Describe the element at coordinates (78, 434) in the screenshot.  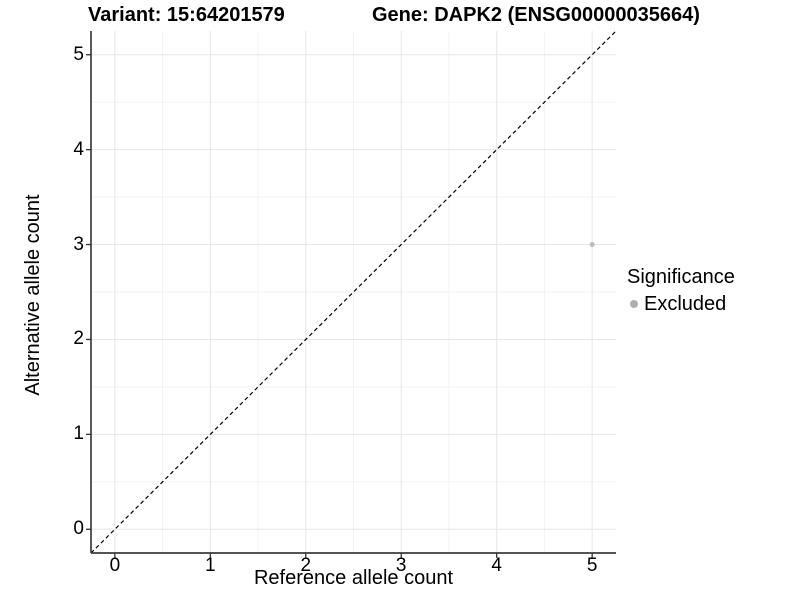
I see `y-tick-label: 1` at that location.